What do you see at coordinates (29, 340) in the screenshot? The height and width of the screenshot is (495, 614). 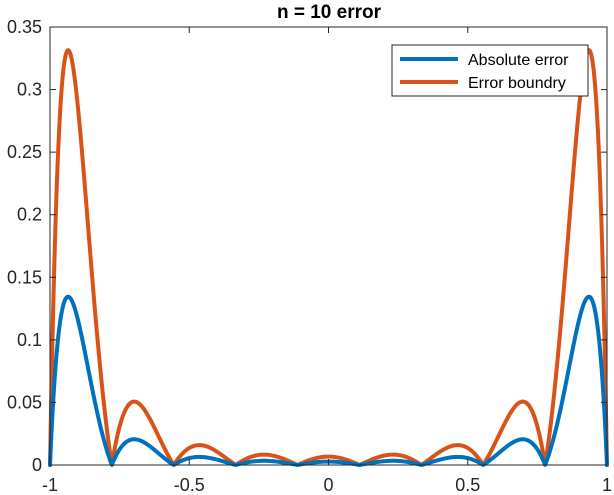 I see `y-tick-label: 0.1` at bounding box center [29, 340].